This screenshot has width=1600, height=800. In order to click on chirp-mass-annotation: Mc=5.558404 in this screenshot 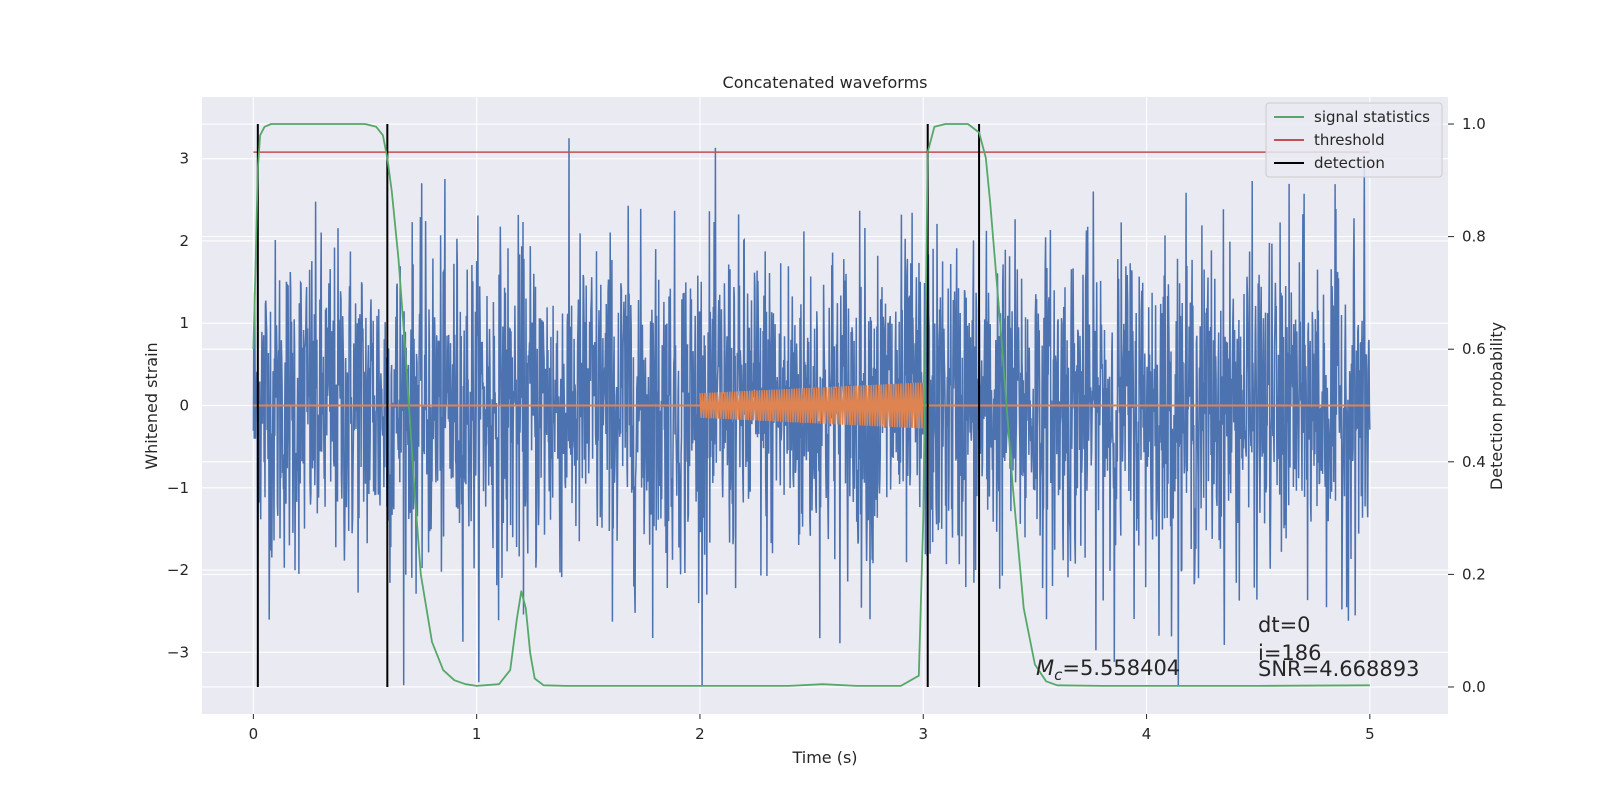, I will do `click(1108, 670)`.